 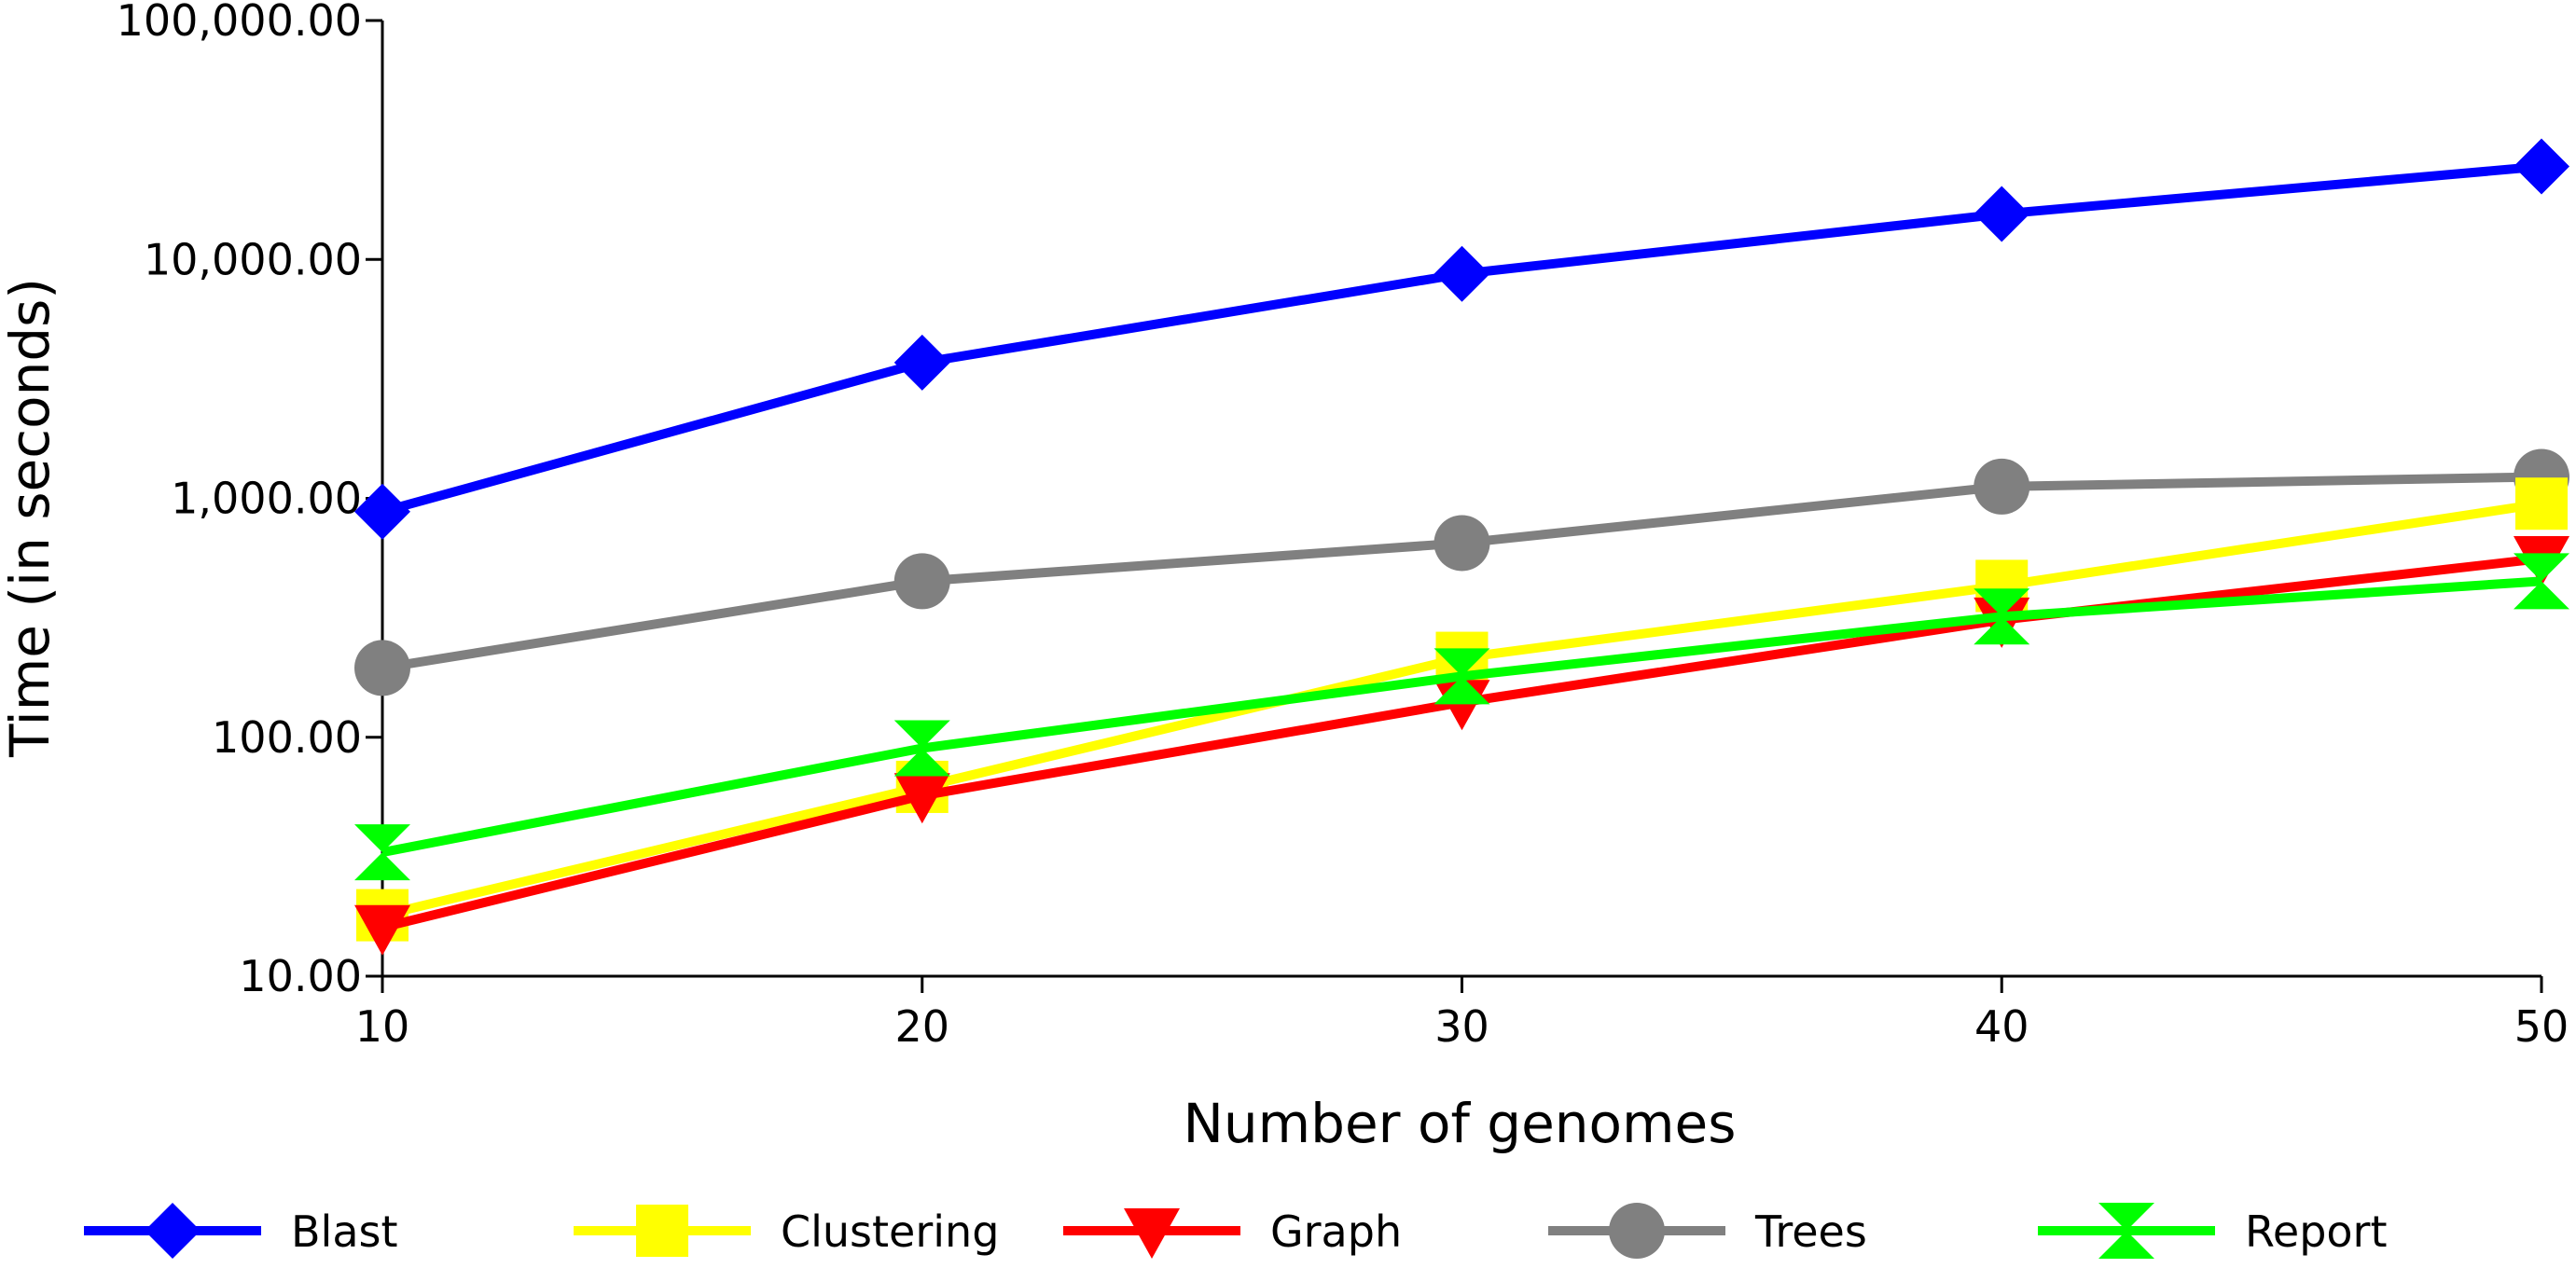 I want to click on legend-item-clustering: Clustering, so click(x=786, y=1231).